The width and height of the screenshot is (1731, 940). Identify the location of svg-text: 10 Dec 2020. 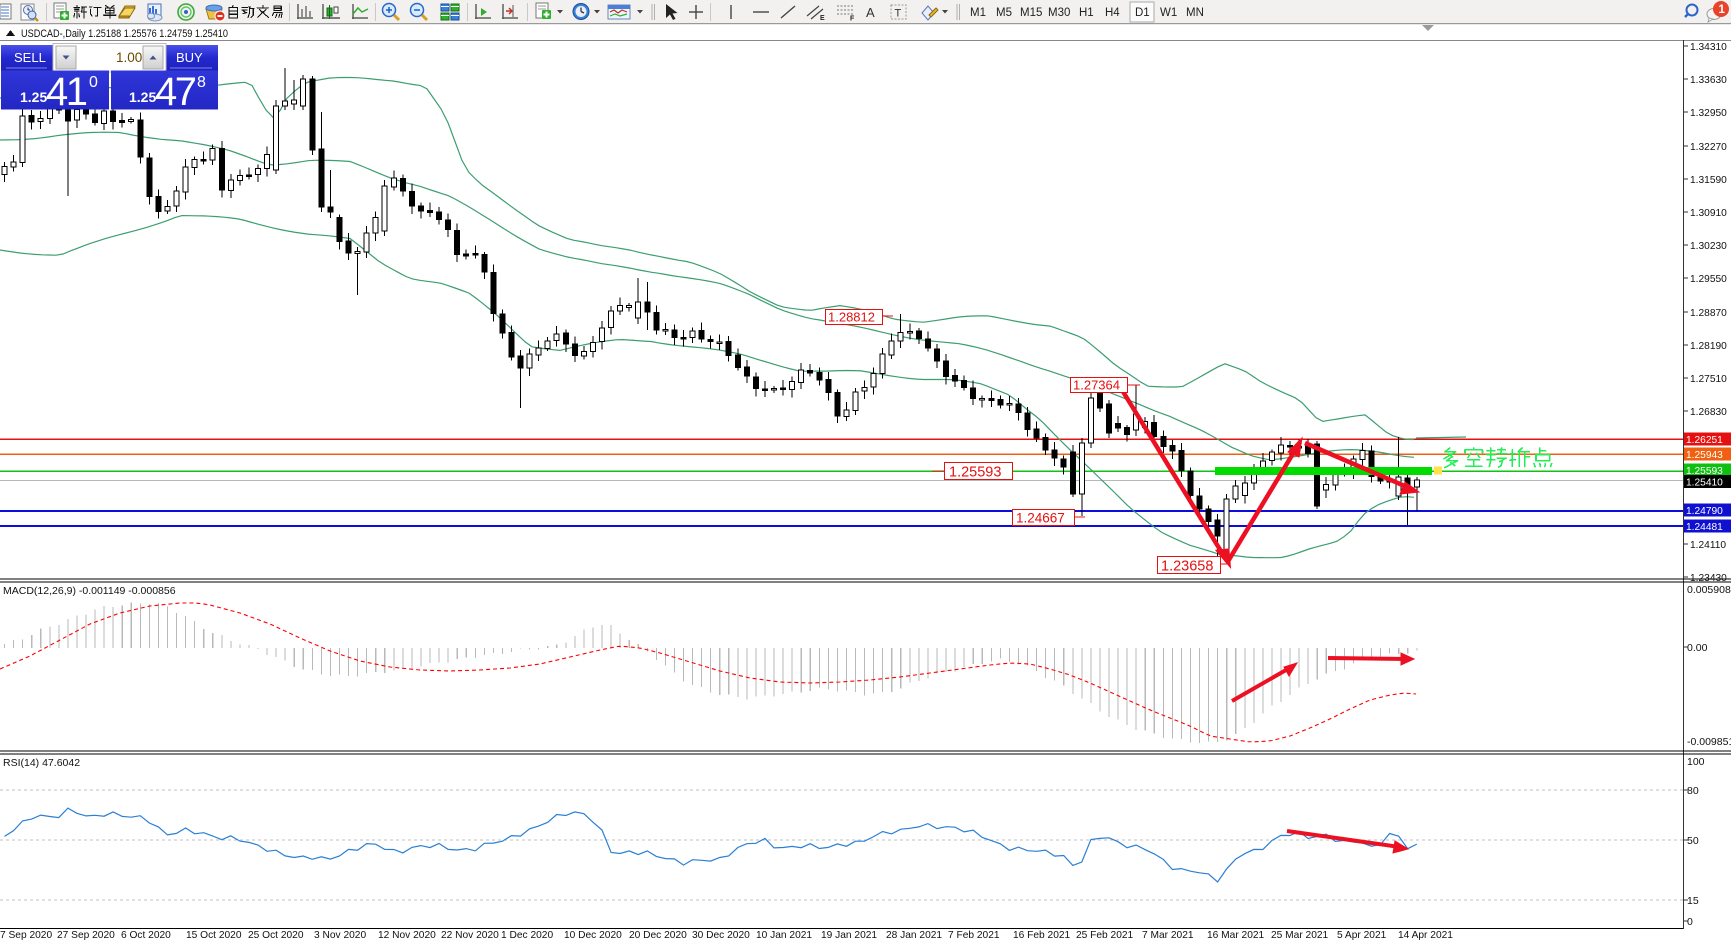
(593, 935).